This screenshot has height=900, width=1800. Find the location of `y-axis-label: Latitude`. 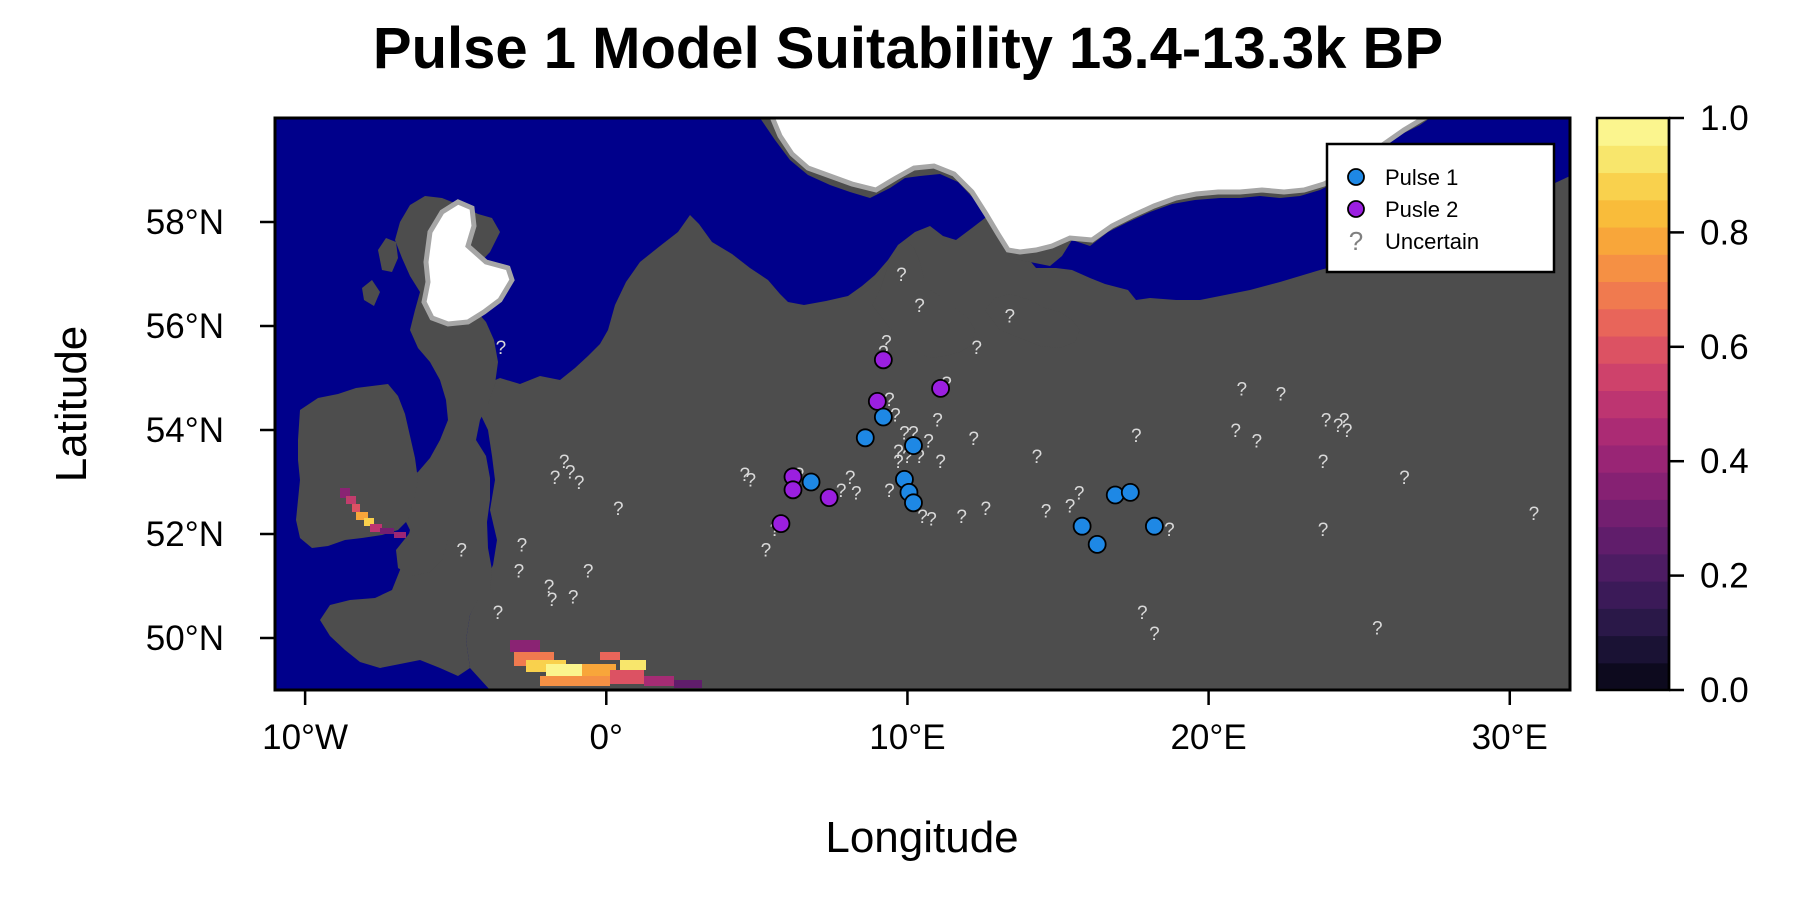

y-axis-label: Latitude is located at coordinates (71, 404).